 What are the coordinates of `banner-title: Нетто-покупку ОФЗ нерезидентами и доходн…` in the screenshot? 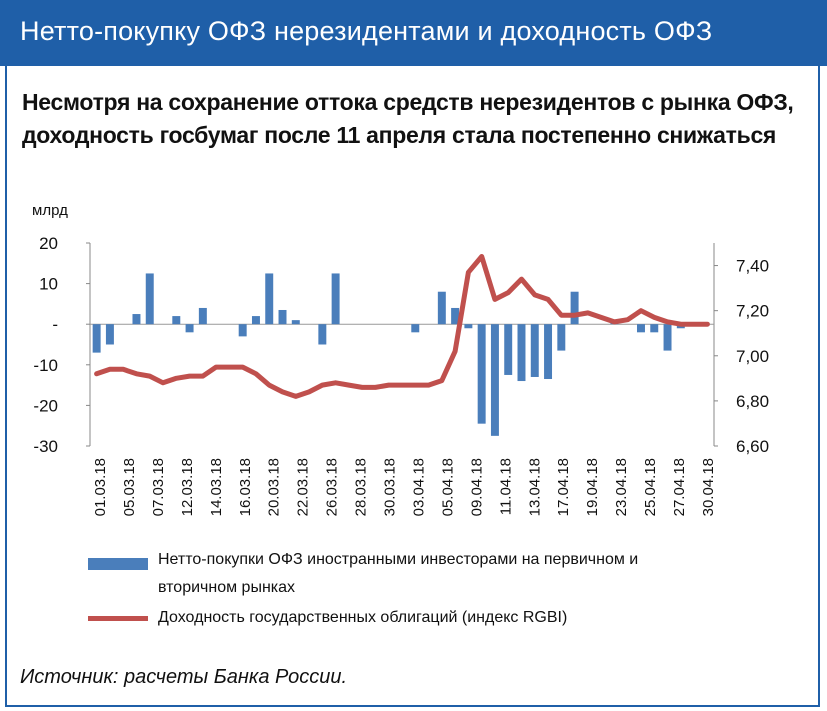 It's located at (366, 31).